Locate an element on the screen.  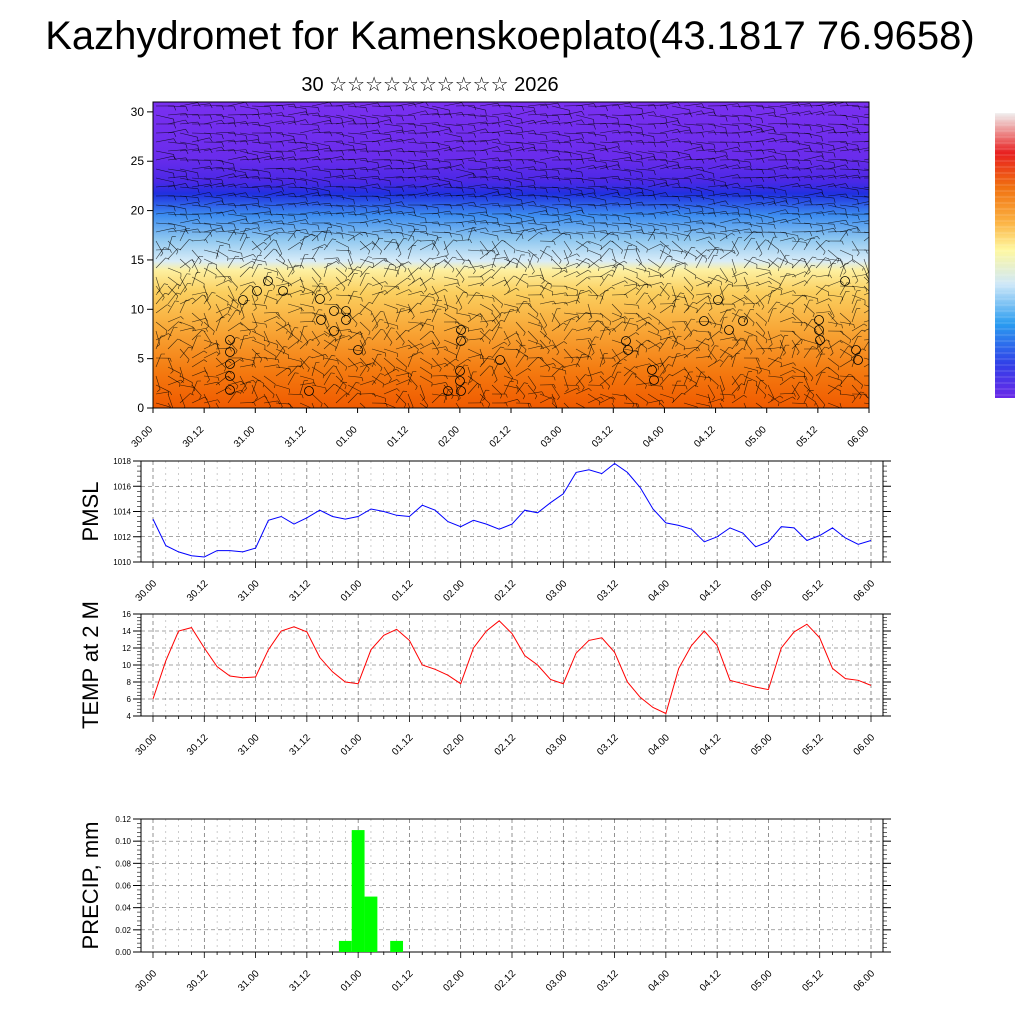
x-tick-label: 30.12 is located at coordinates (198, 981).